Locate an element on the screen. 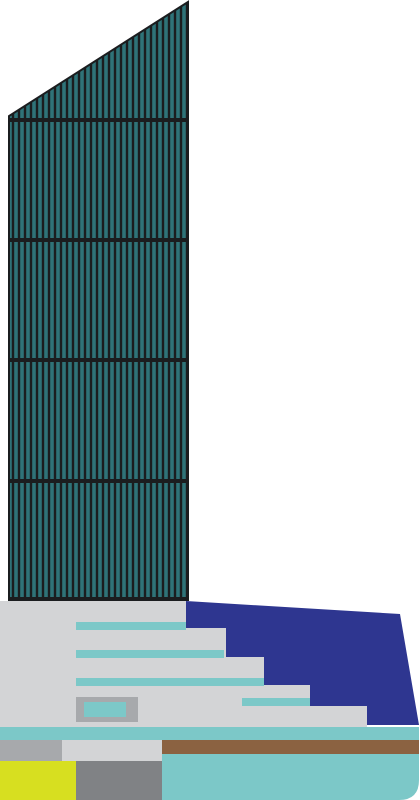 The height and width of the screenshot is (800, 420). base-dark-grey-block is located at coordinates (119, 780).